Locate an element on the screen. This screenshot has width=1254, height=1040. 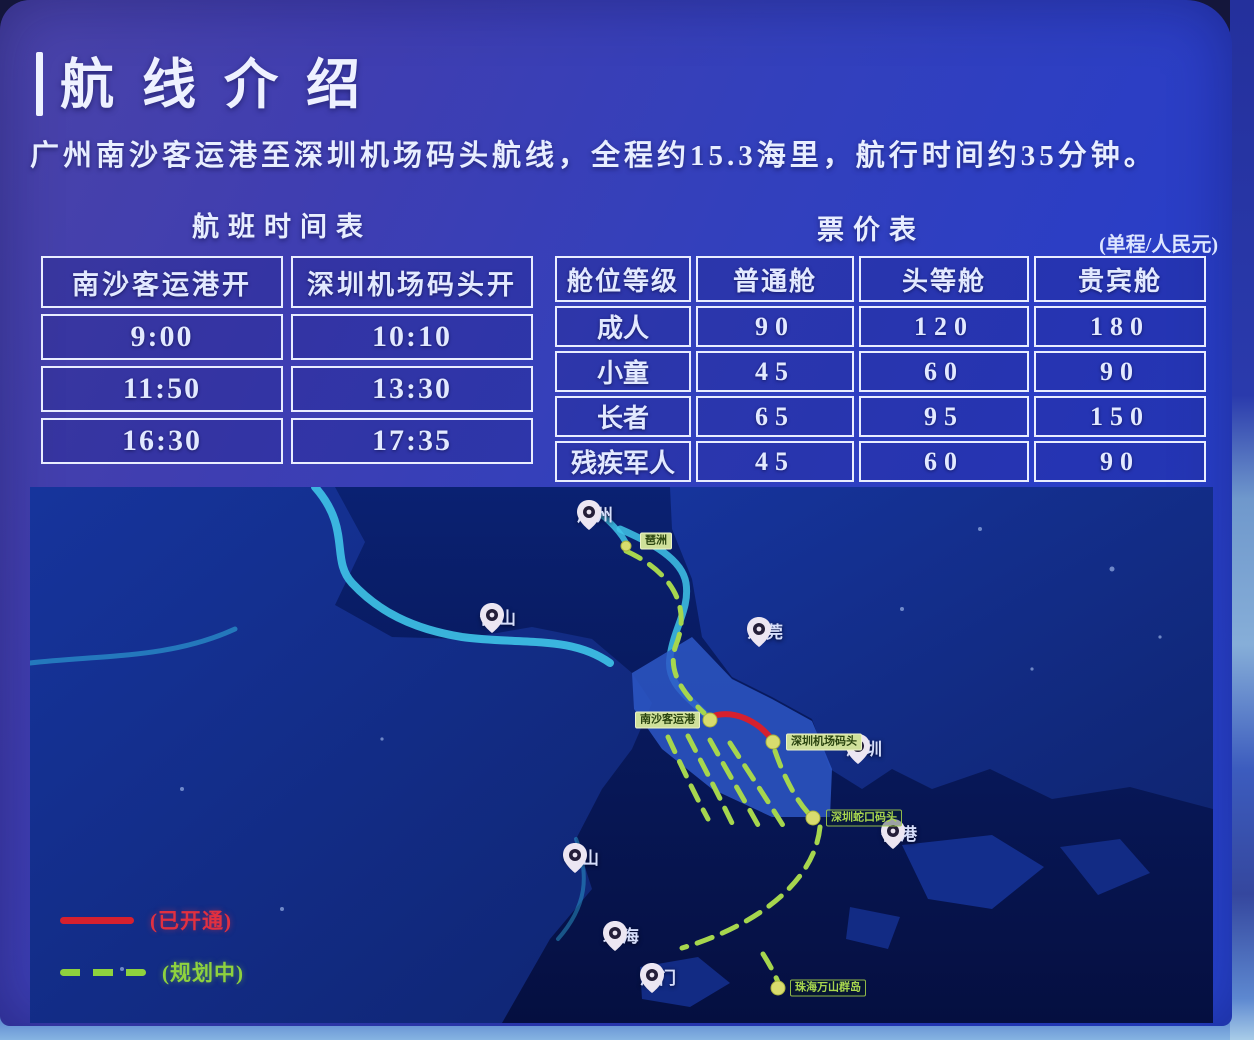
fares-cell-label: 长者 is located at coordinates (623, 416).